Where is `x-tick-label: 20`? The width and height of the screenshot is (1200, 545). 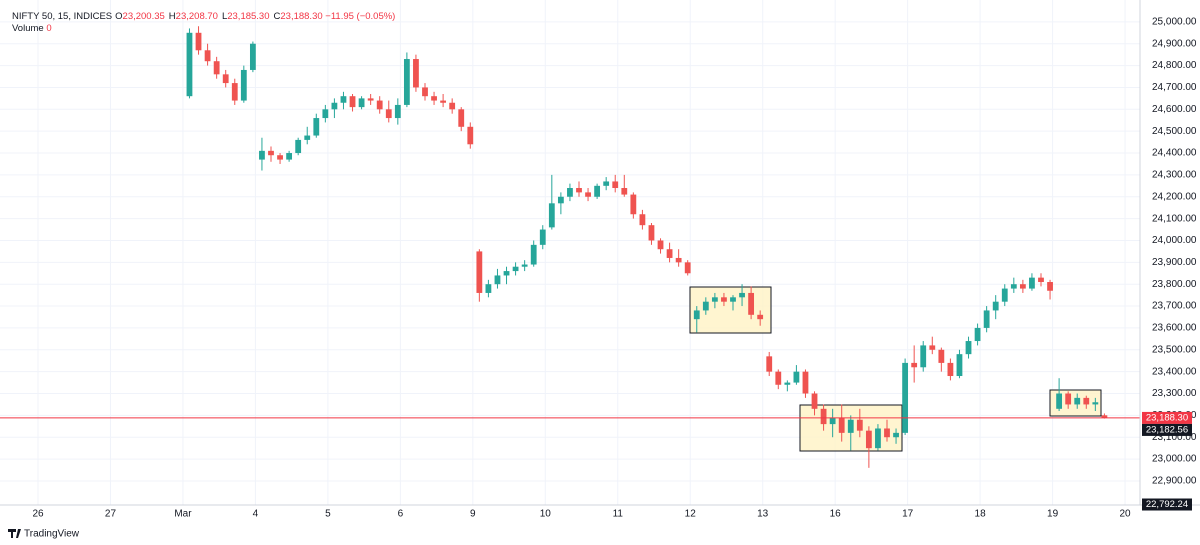
x-tick-label: 20 is located at coordinates (1125, 514).